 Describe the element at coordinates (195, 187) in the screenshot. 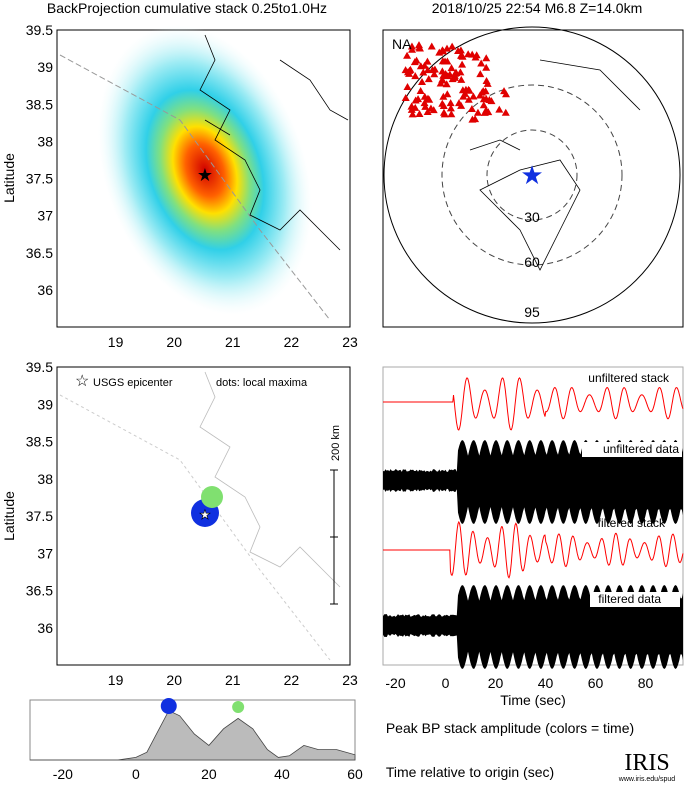

I see `plate-boundary` at that location.